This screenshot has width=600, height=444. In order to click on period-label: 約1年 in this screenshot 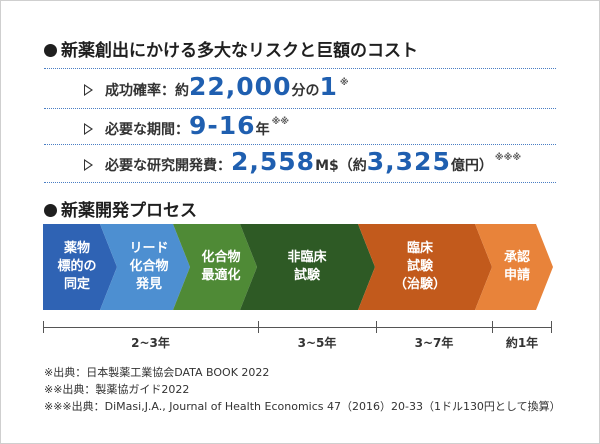, I will do `click(522, 343)`.